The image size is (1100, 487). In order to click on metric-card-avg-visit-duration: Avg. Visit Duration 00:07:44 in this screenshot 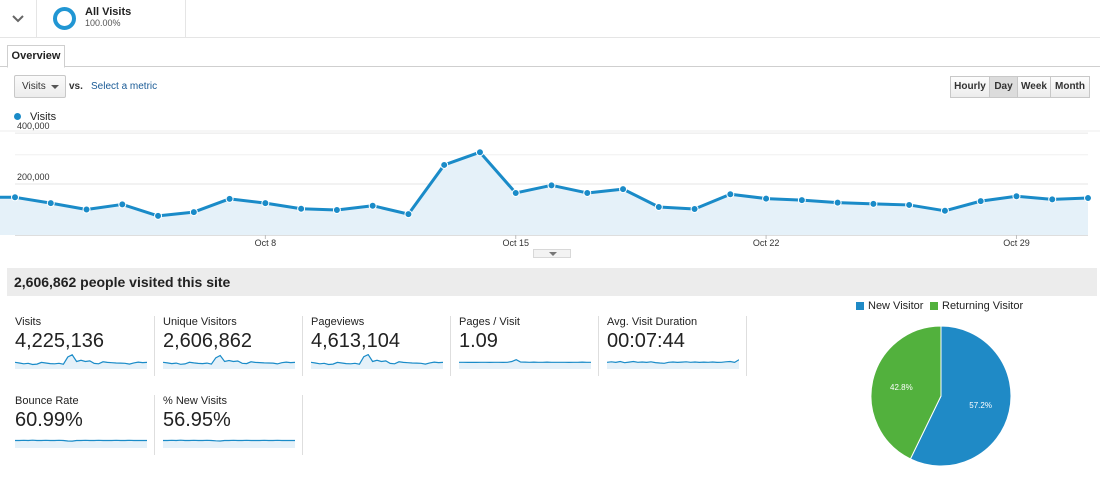, I will do `click(677, 346)`.